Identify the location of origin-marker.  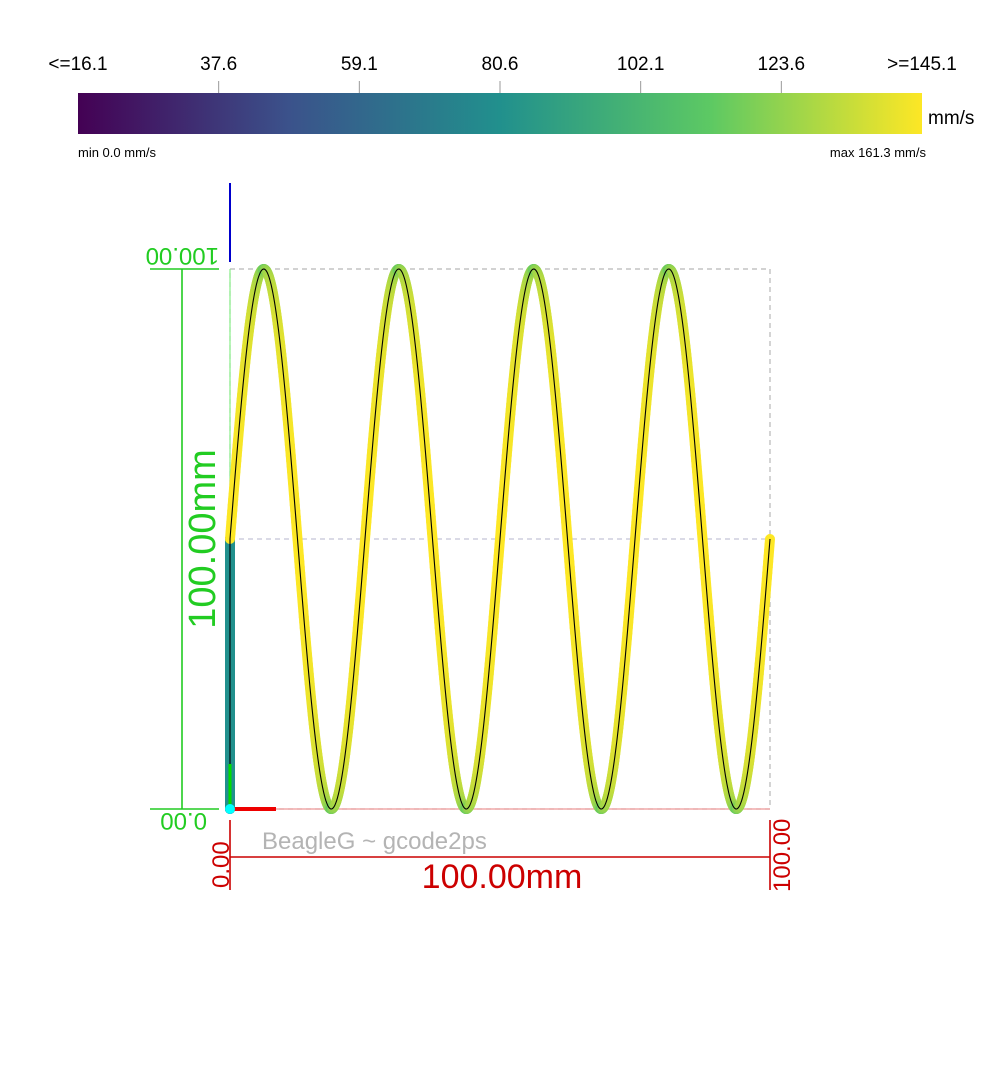
(250, 789).